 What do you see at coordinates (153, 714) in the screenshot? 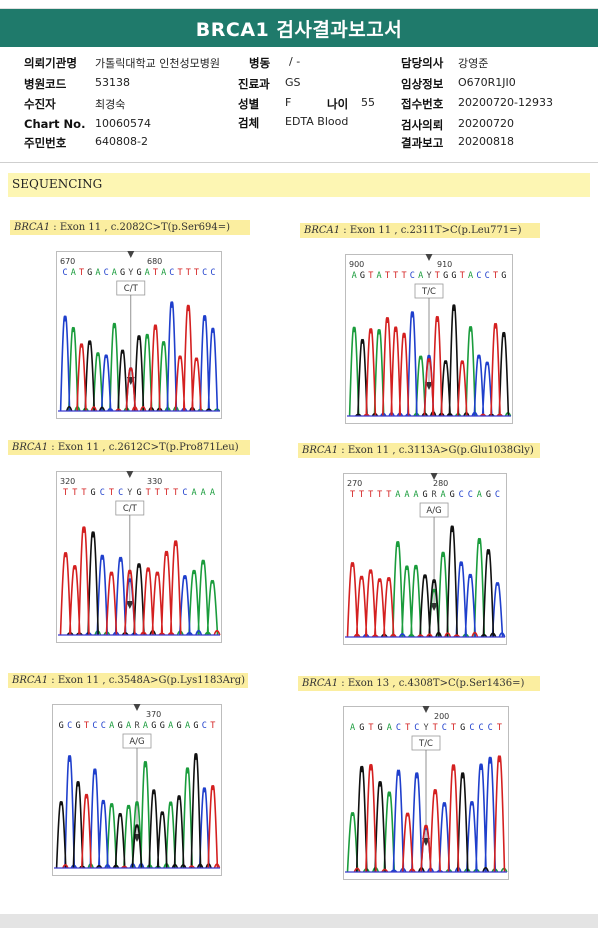
I see `position-label: 370` at bounding box center [153, 714].